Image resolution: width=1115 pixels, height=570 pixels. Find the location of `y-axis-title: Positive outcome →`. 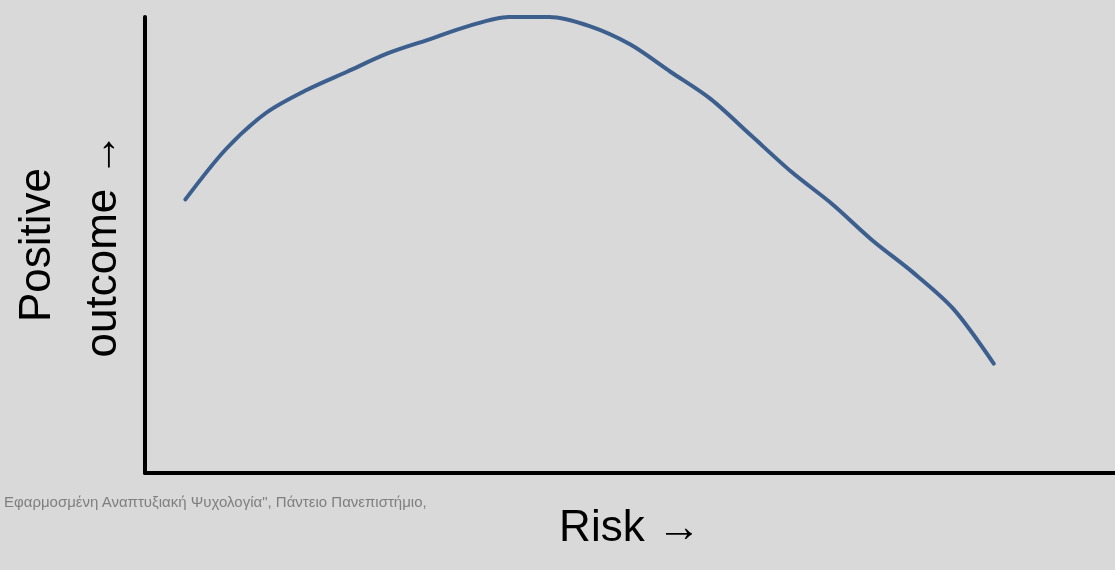

y-axis-title: Positive outcome → is located at coordinates (67, 245).